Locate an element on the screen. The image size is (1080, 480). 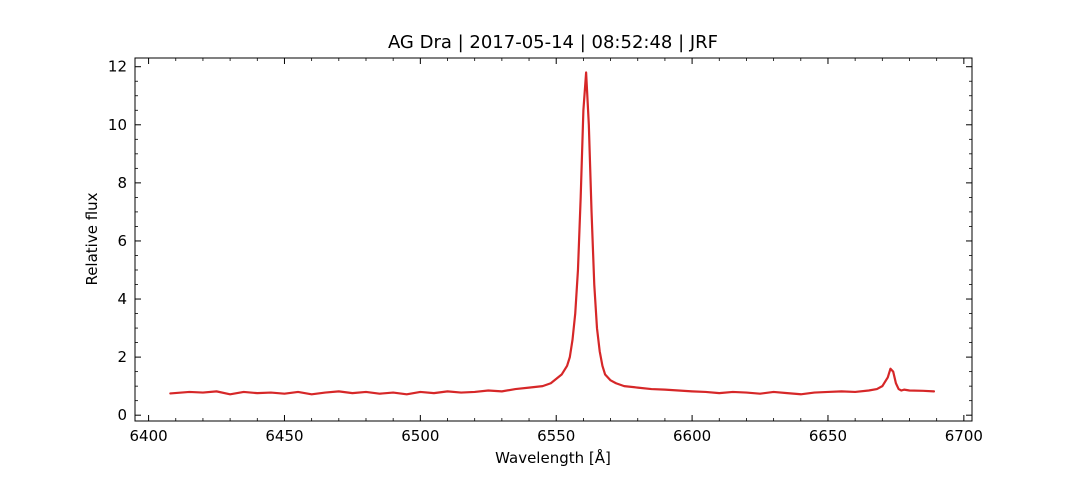
y-tick-label: 8 is located at coordinates (122, 183).